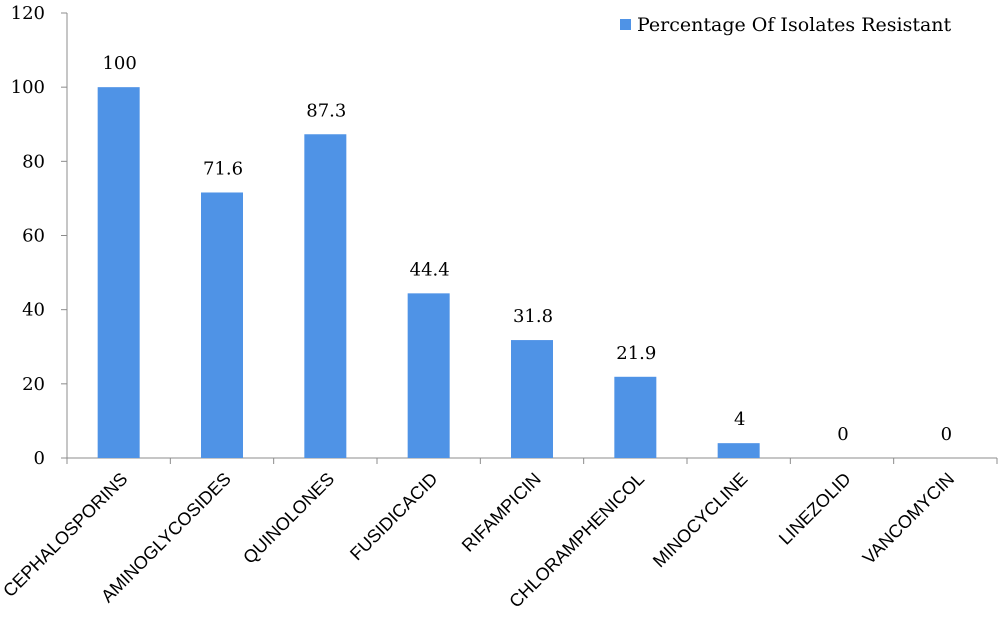 This screenshot has width=1000, height=619. Describe the element at coordinates (794, 25) in the screenshot. I see `legend-label: Percentage Of Isolates Resistant` at that location.